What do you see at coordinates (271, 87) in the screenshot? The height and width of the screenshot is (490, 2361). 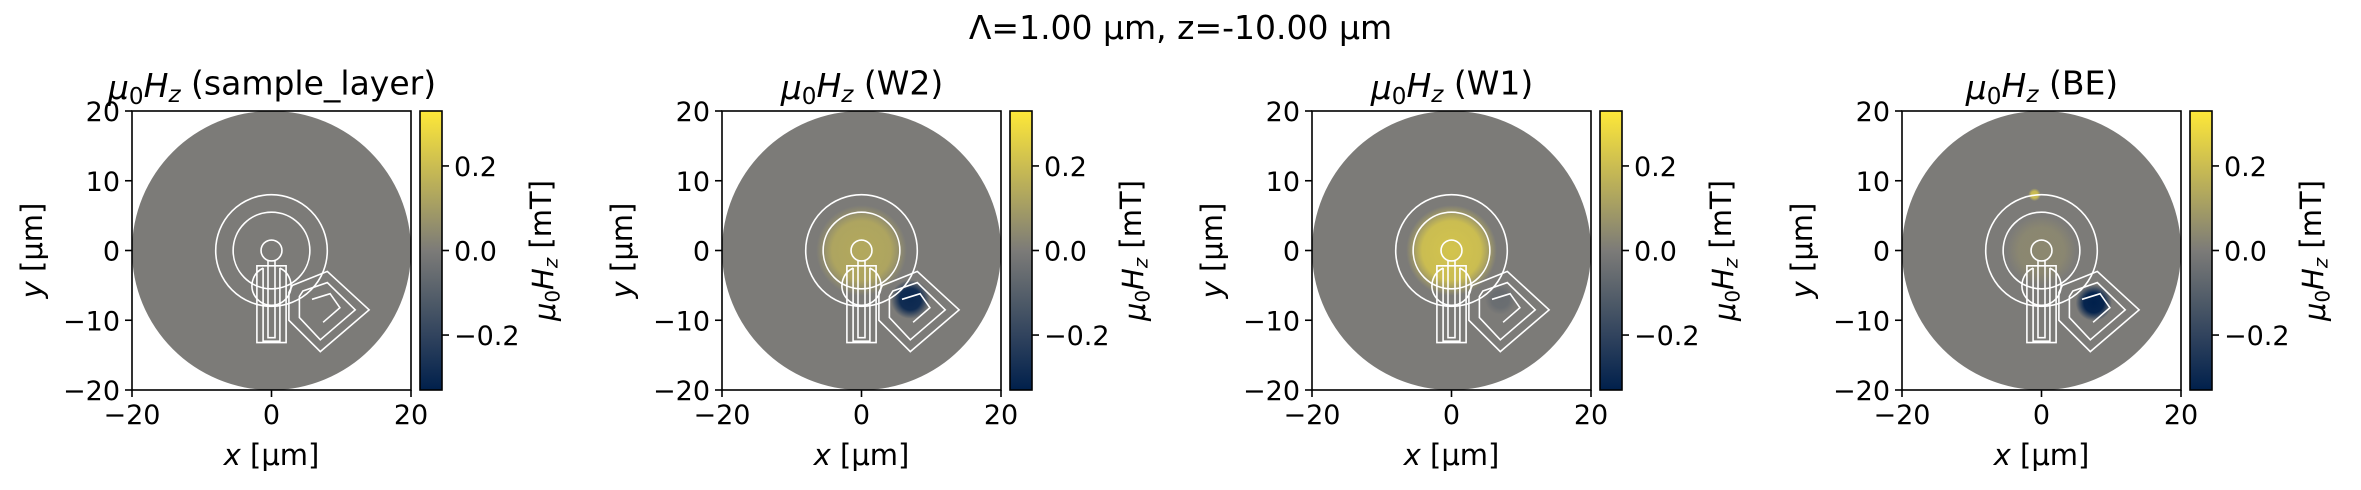 I see `panel-title: μ0Hz (sample_layer)` at bounding box center [271, 87].